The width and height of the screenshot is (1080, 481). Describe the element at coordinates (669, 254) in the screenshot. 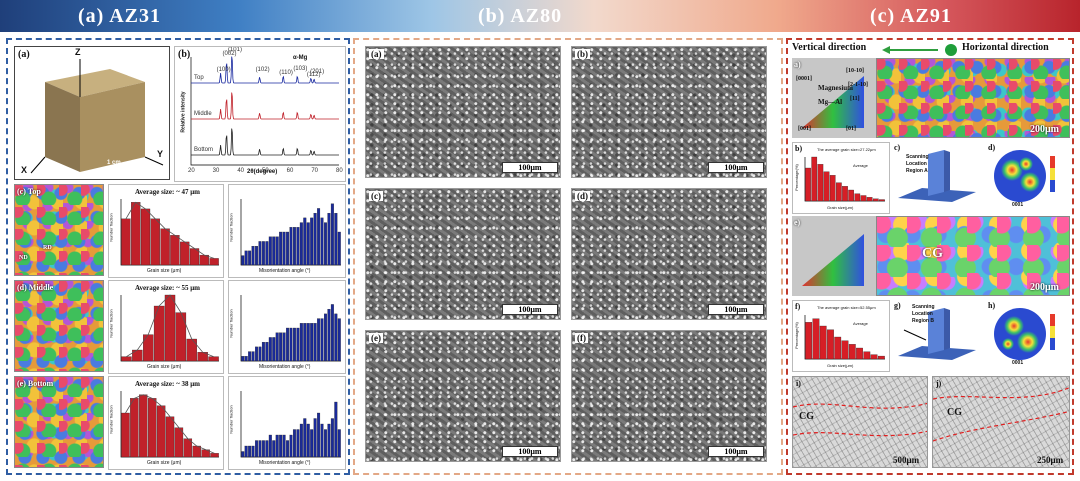

I see `sem-tile-3: (d) 100μm` at that location.